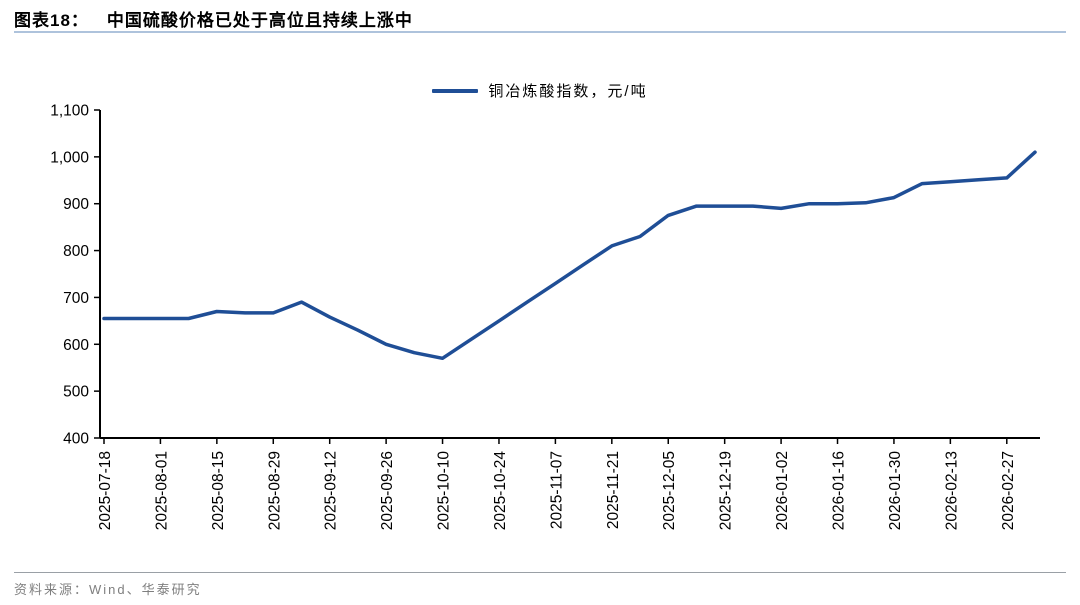  Describe the element at coordinates (259, 20) in the screenshot. I see `figure-title: 中国硫酸价格已处于高位且持续上涨中` at that location.